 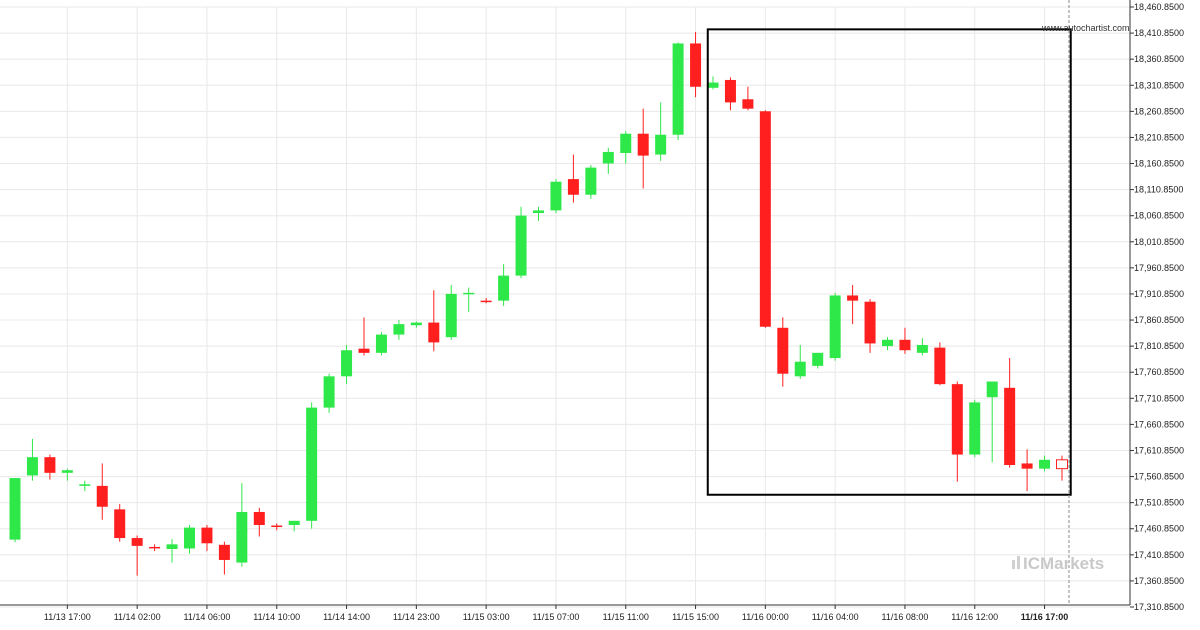 I want to click on y-tick-label: 17,460.8500, so click(x=1159, y=529).